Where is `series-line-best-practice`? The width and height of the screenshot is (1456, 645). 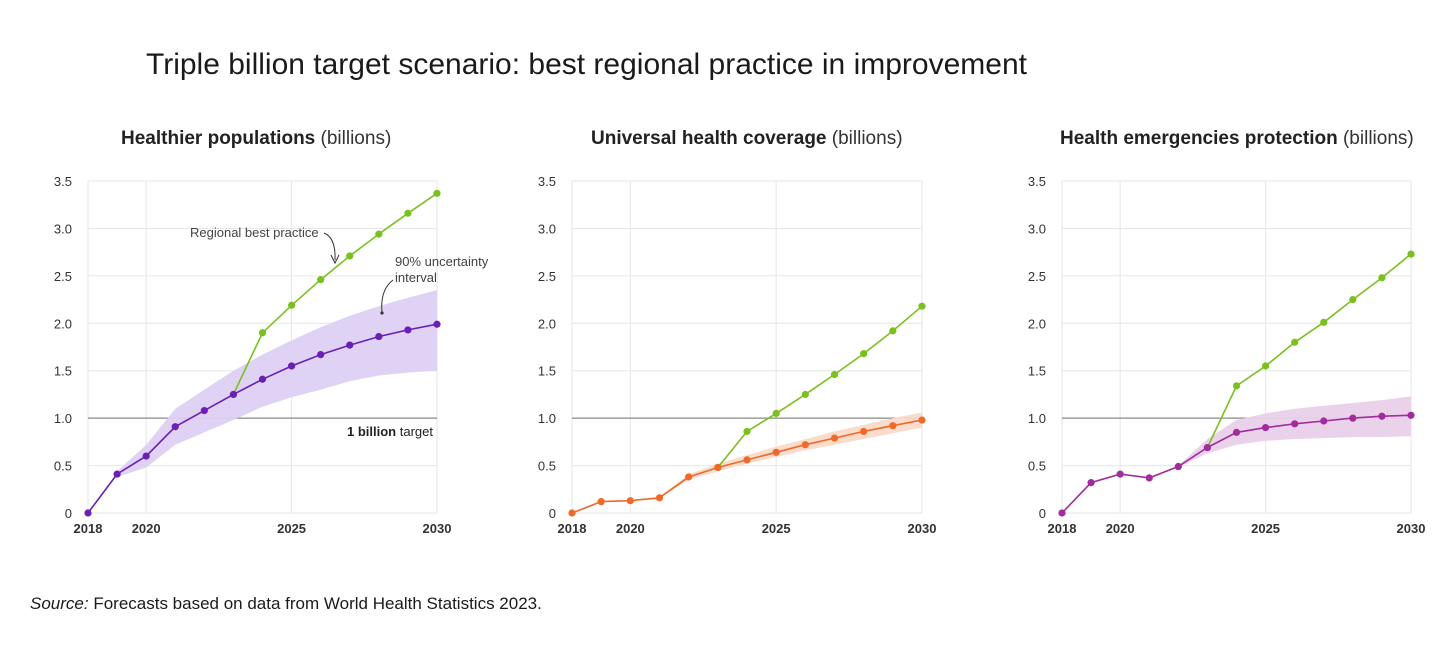 series-line-best-practice is located at coordinates (335, 293).